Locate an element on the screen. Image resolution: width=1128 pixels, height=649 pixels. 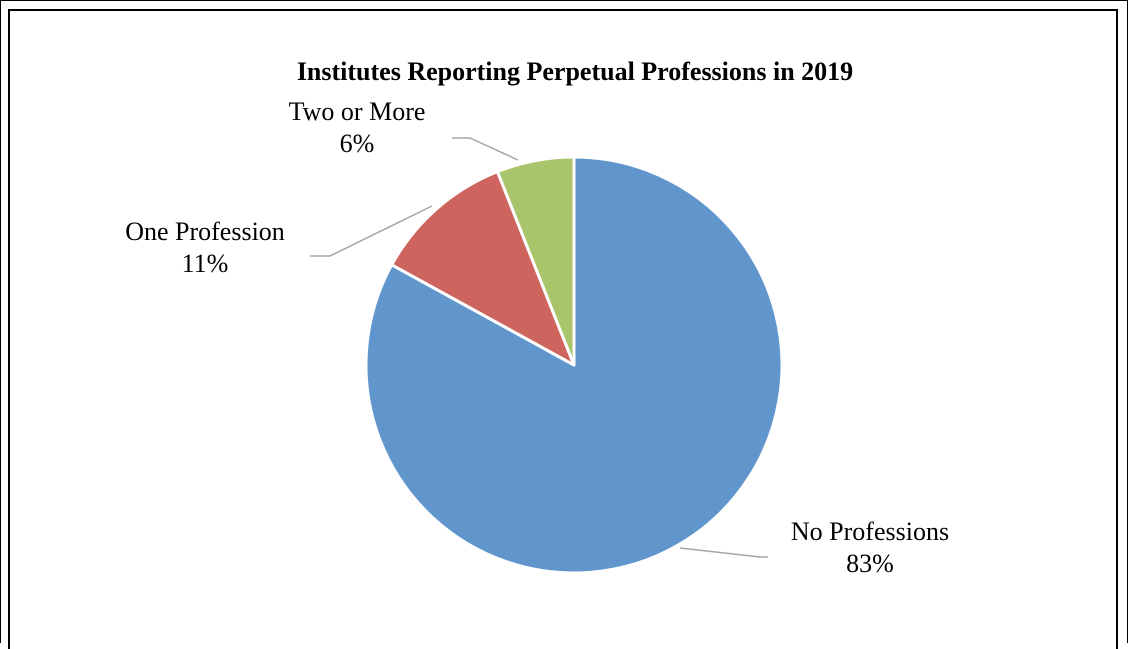
data-label-category: No Professions is located at coordinates (870, 531).